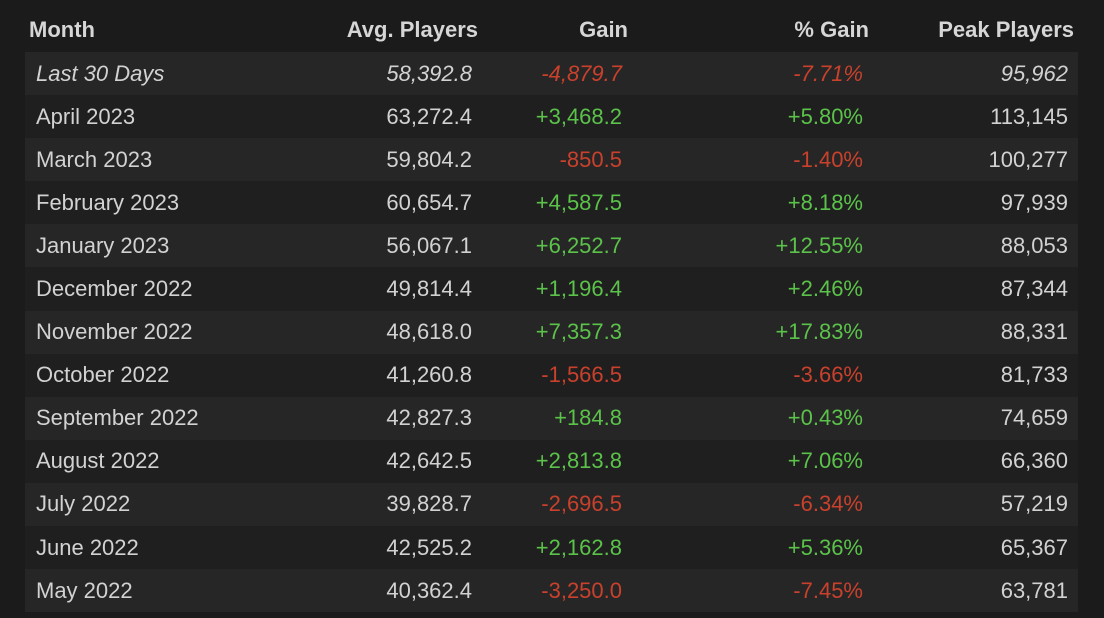 The width and height of the screenshot is (1104, 618). Describe the element at coordinates (825, 116) in the screenshot. I see `table-cell: +5.80%` at that location.